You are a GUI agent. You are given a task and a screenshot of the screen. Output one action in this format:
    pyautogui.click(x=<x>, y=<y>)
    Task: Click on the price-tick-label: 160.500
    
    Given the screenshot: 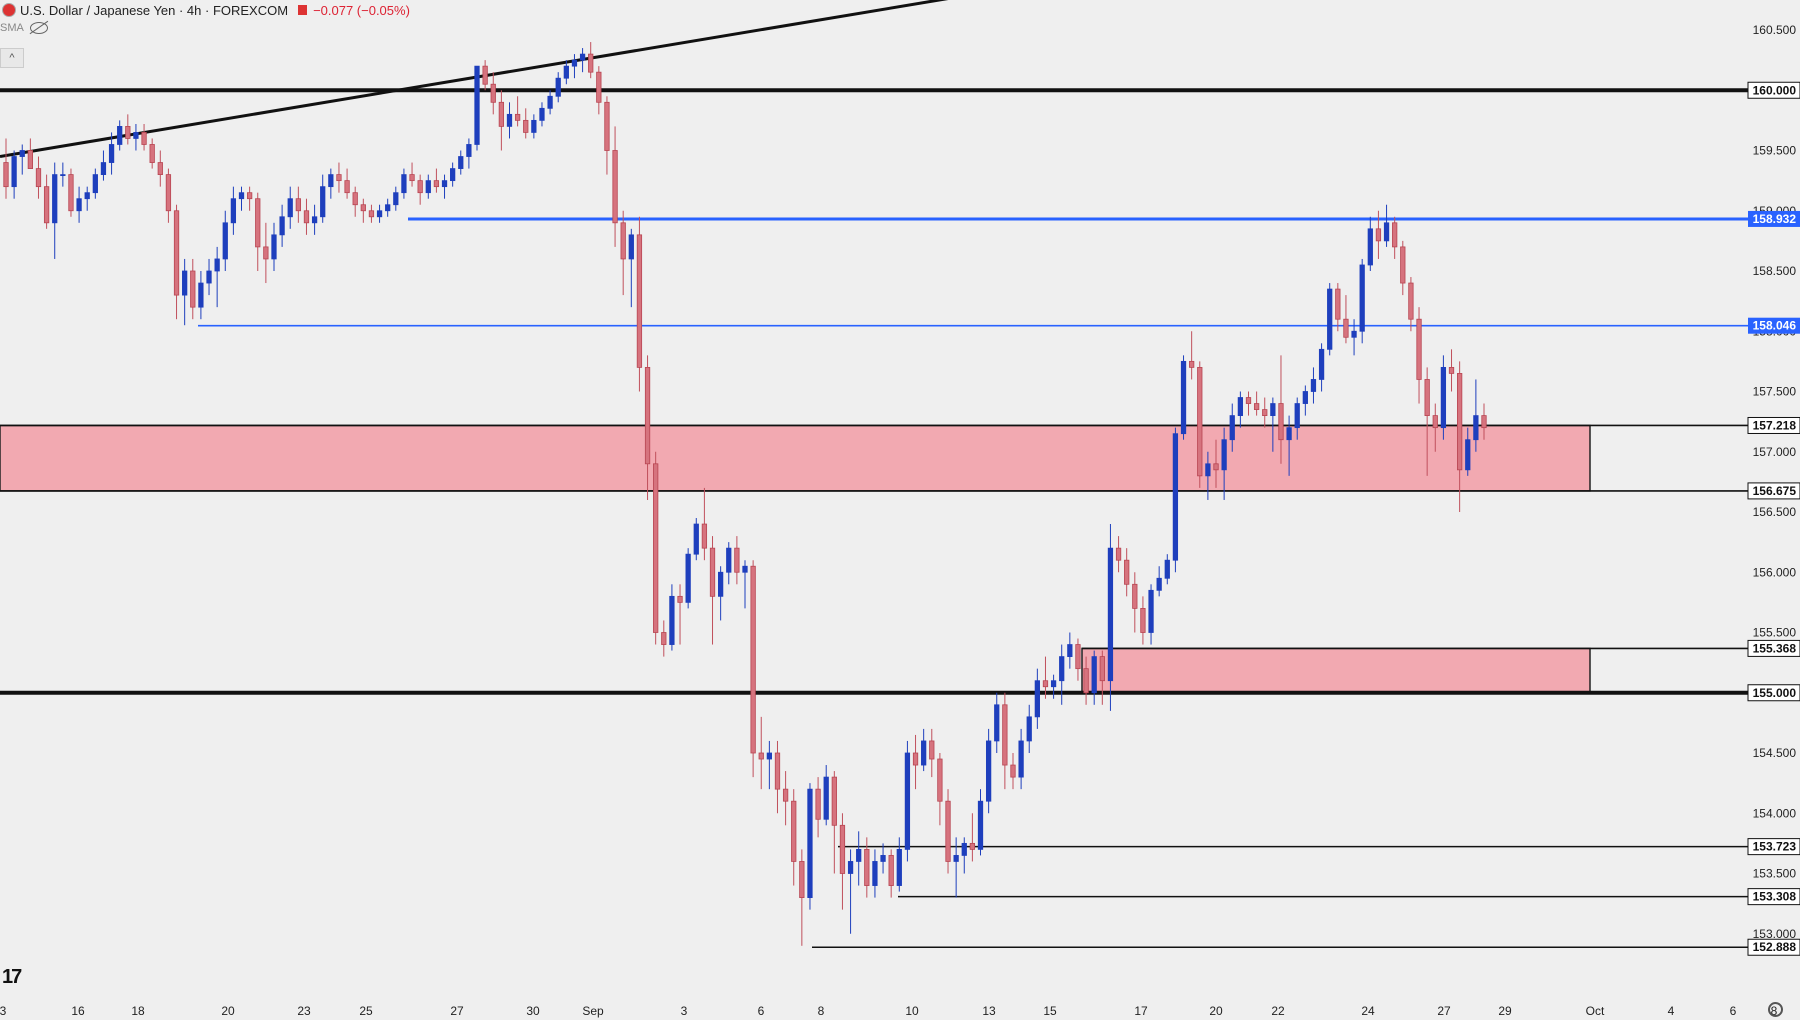 What is the action you would take?
    pyautogui.click(x=1775, y=30)
    